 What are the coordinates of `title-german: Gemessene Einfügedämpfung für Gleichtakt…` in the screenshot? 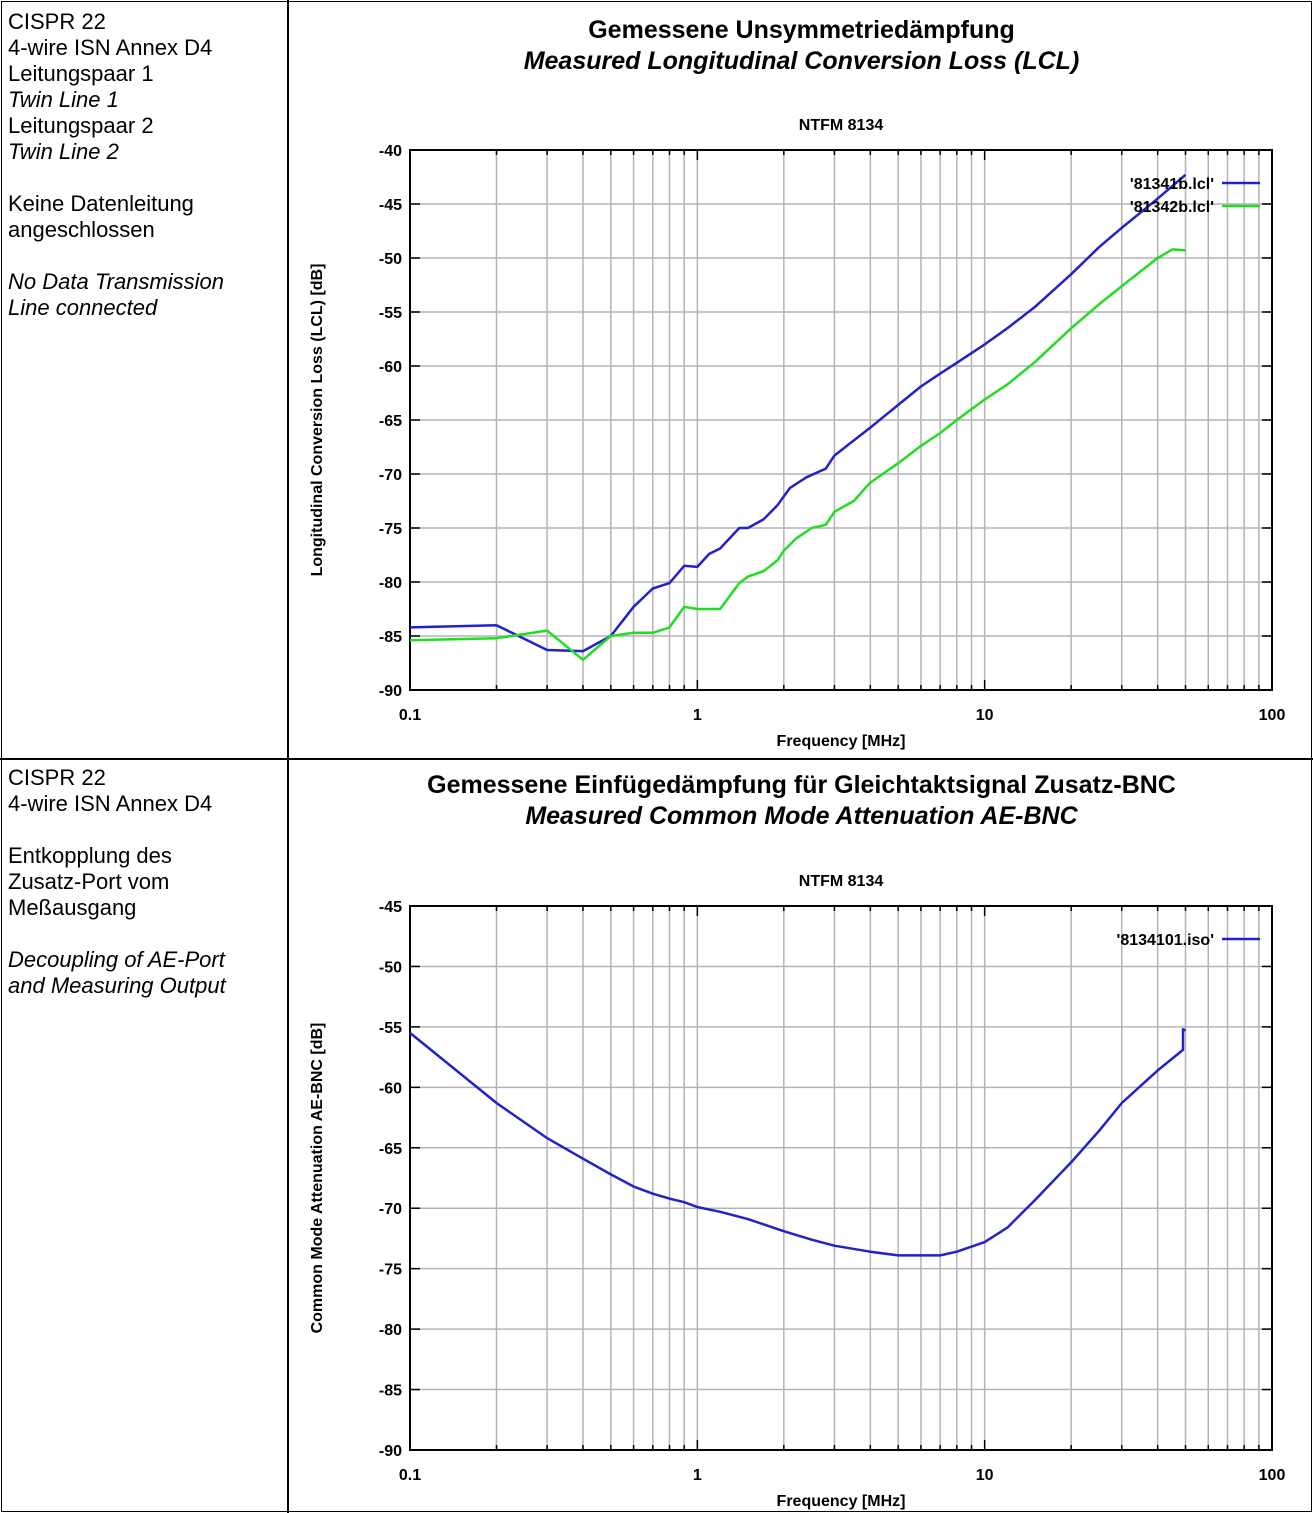 It's located at (801, 785).